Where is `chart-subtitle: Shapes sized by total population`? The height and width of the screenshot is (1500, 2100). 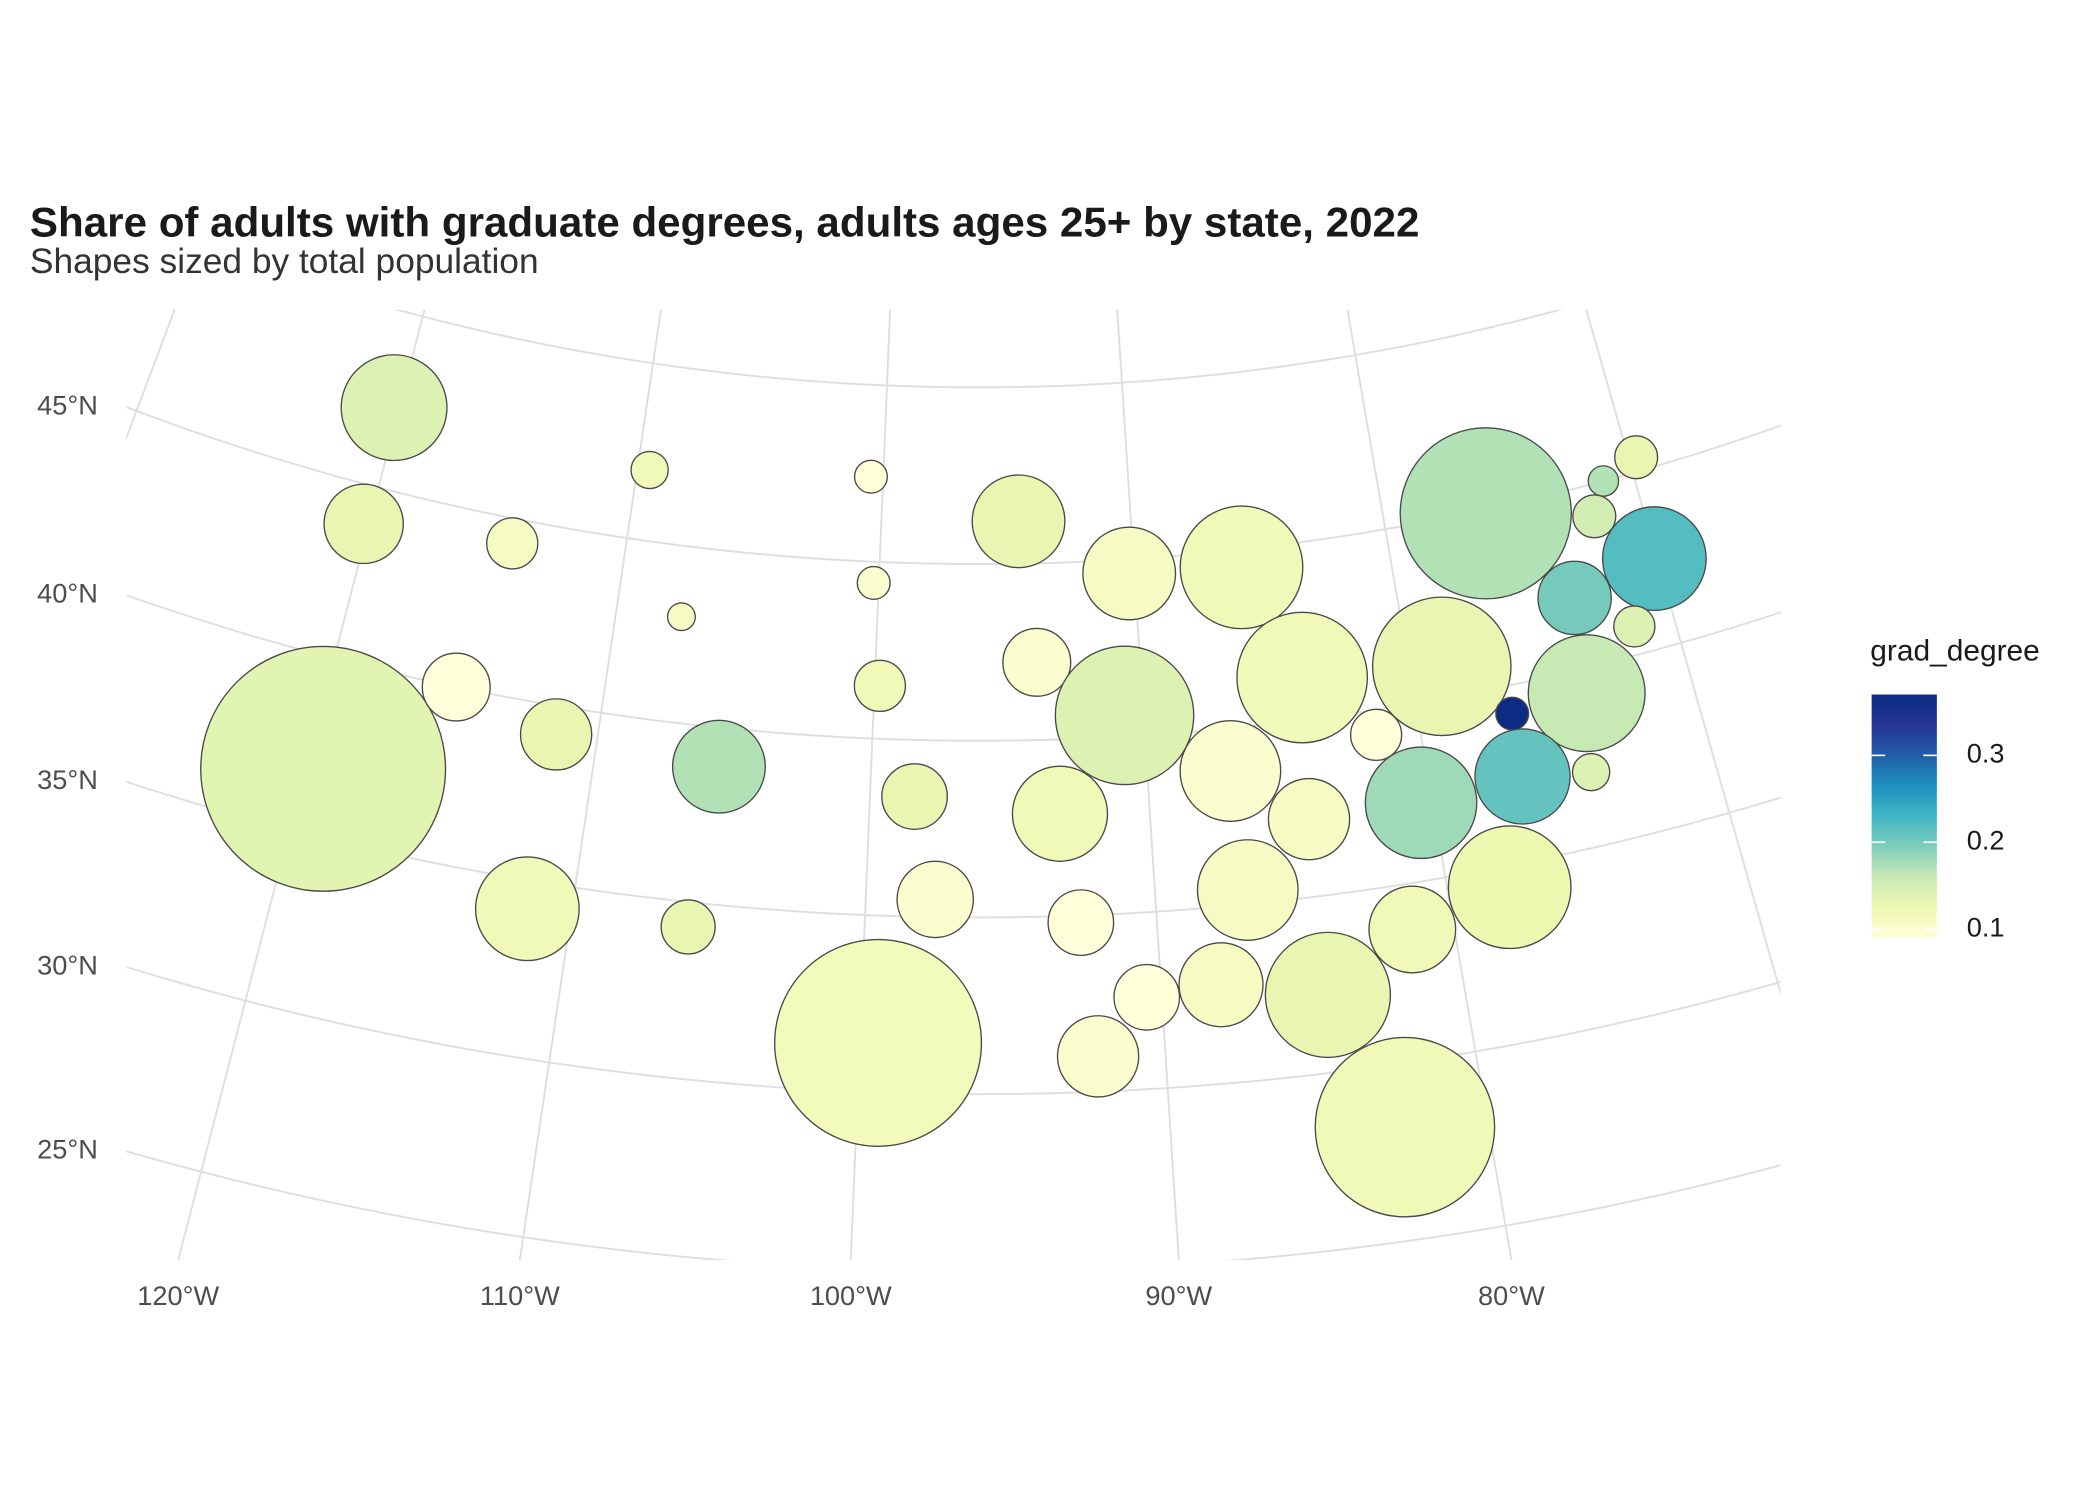 chart-subtitle: Shapes sized by total population is located at coordinates (284, 261).